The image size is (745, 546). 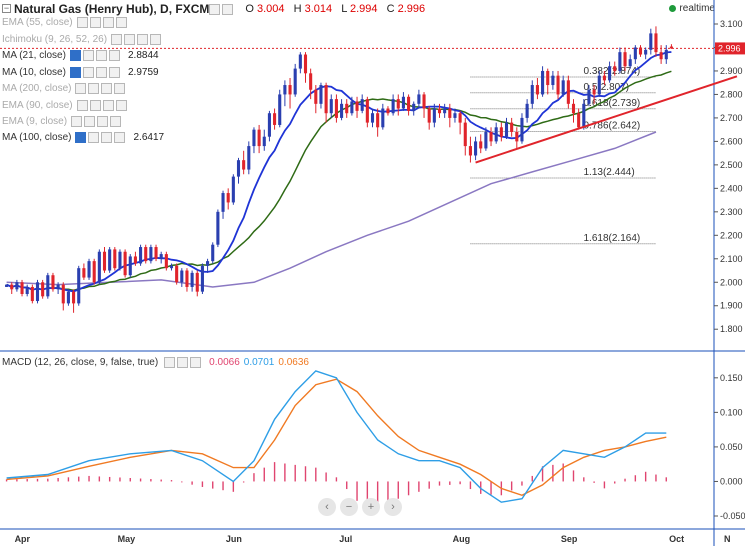 I want to click on indicator-label: Ichimoku (9, 26, 52, 26), so click(x=55, y=39).